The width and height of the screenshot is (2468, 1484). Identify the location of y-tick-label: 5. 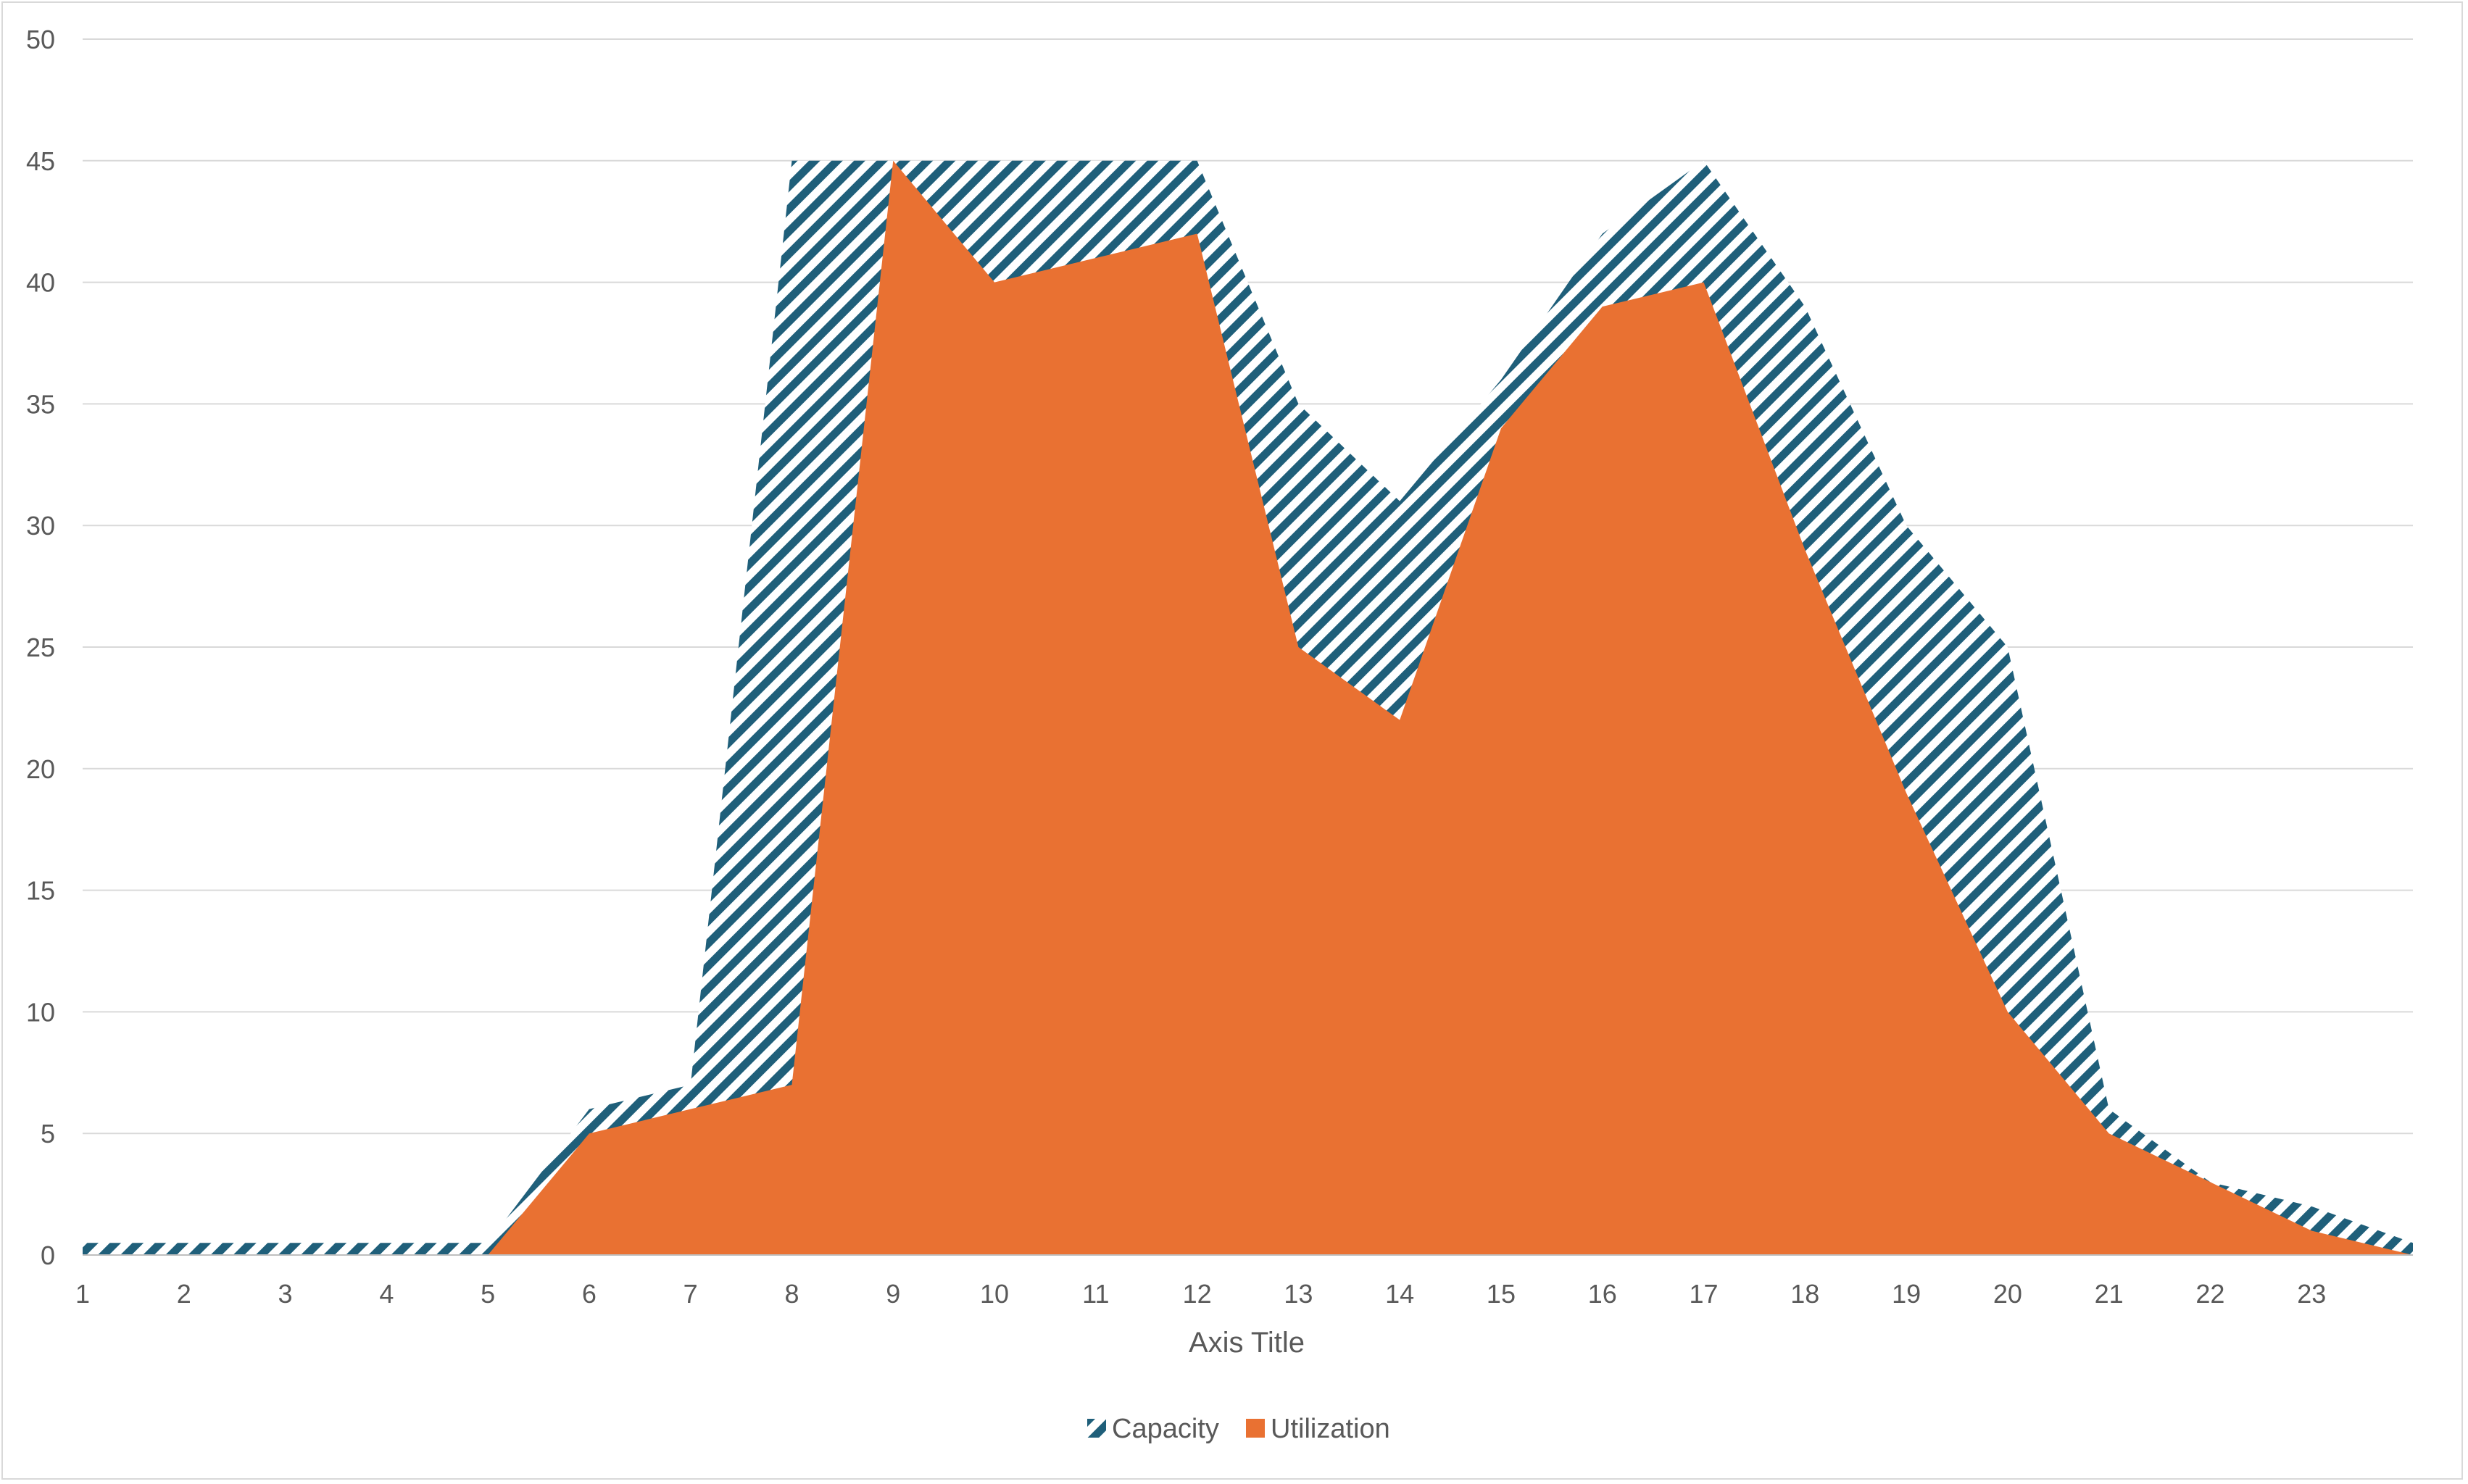
(48, 1134).